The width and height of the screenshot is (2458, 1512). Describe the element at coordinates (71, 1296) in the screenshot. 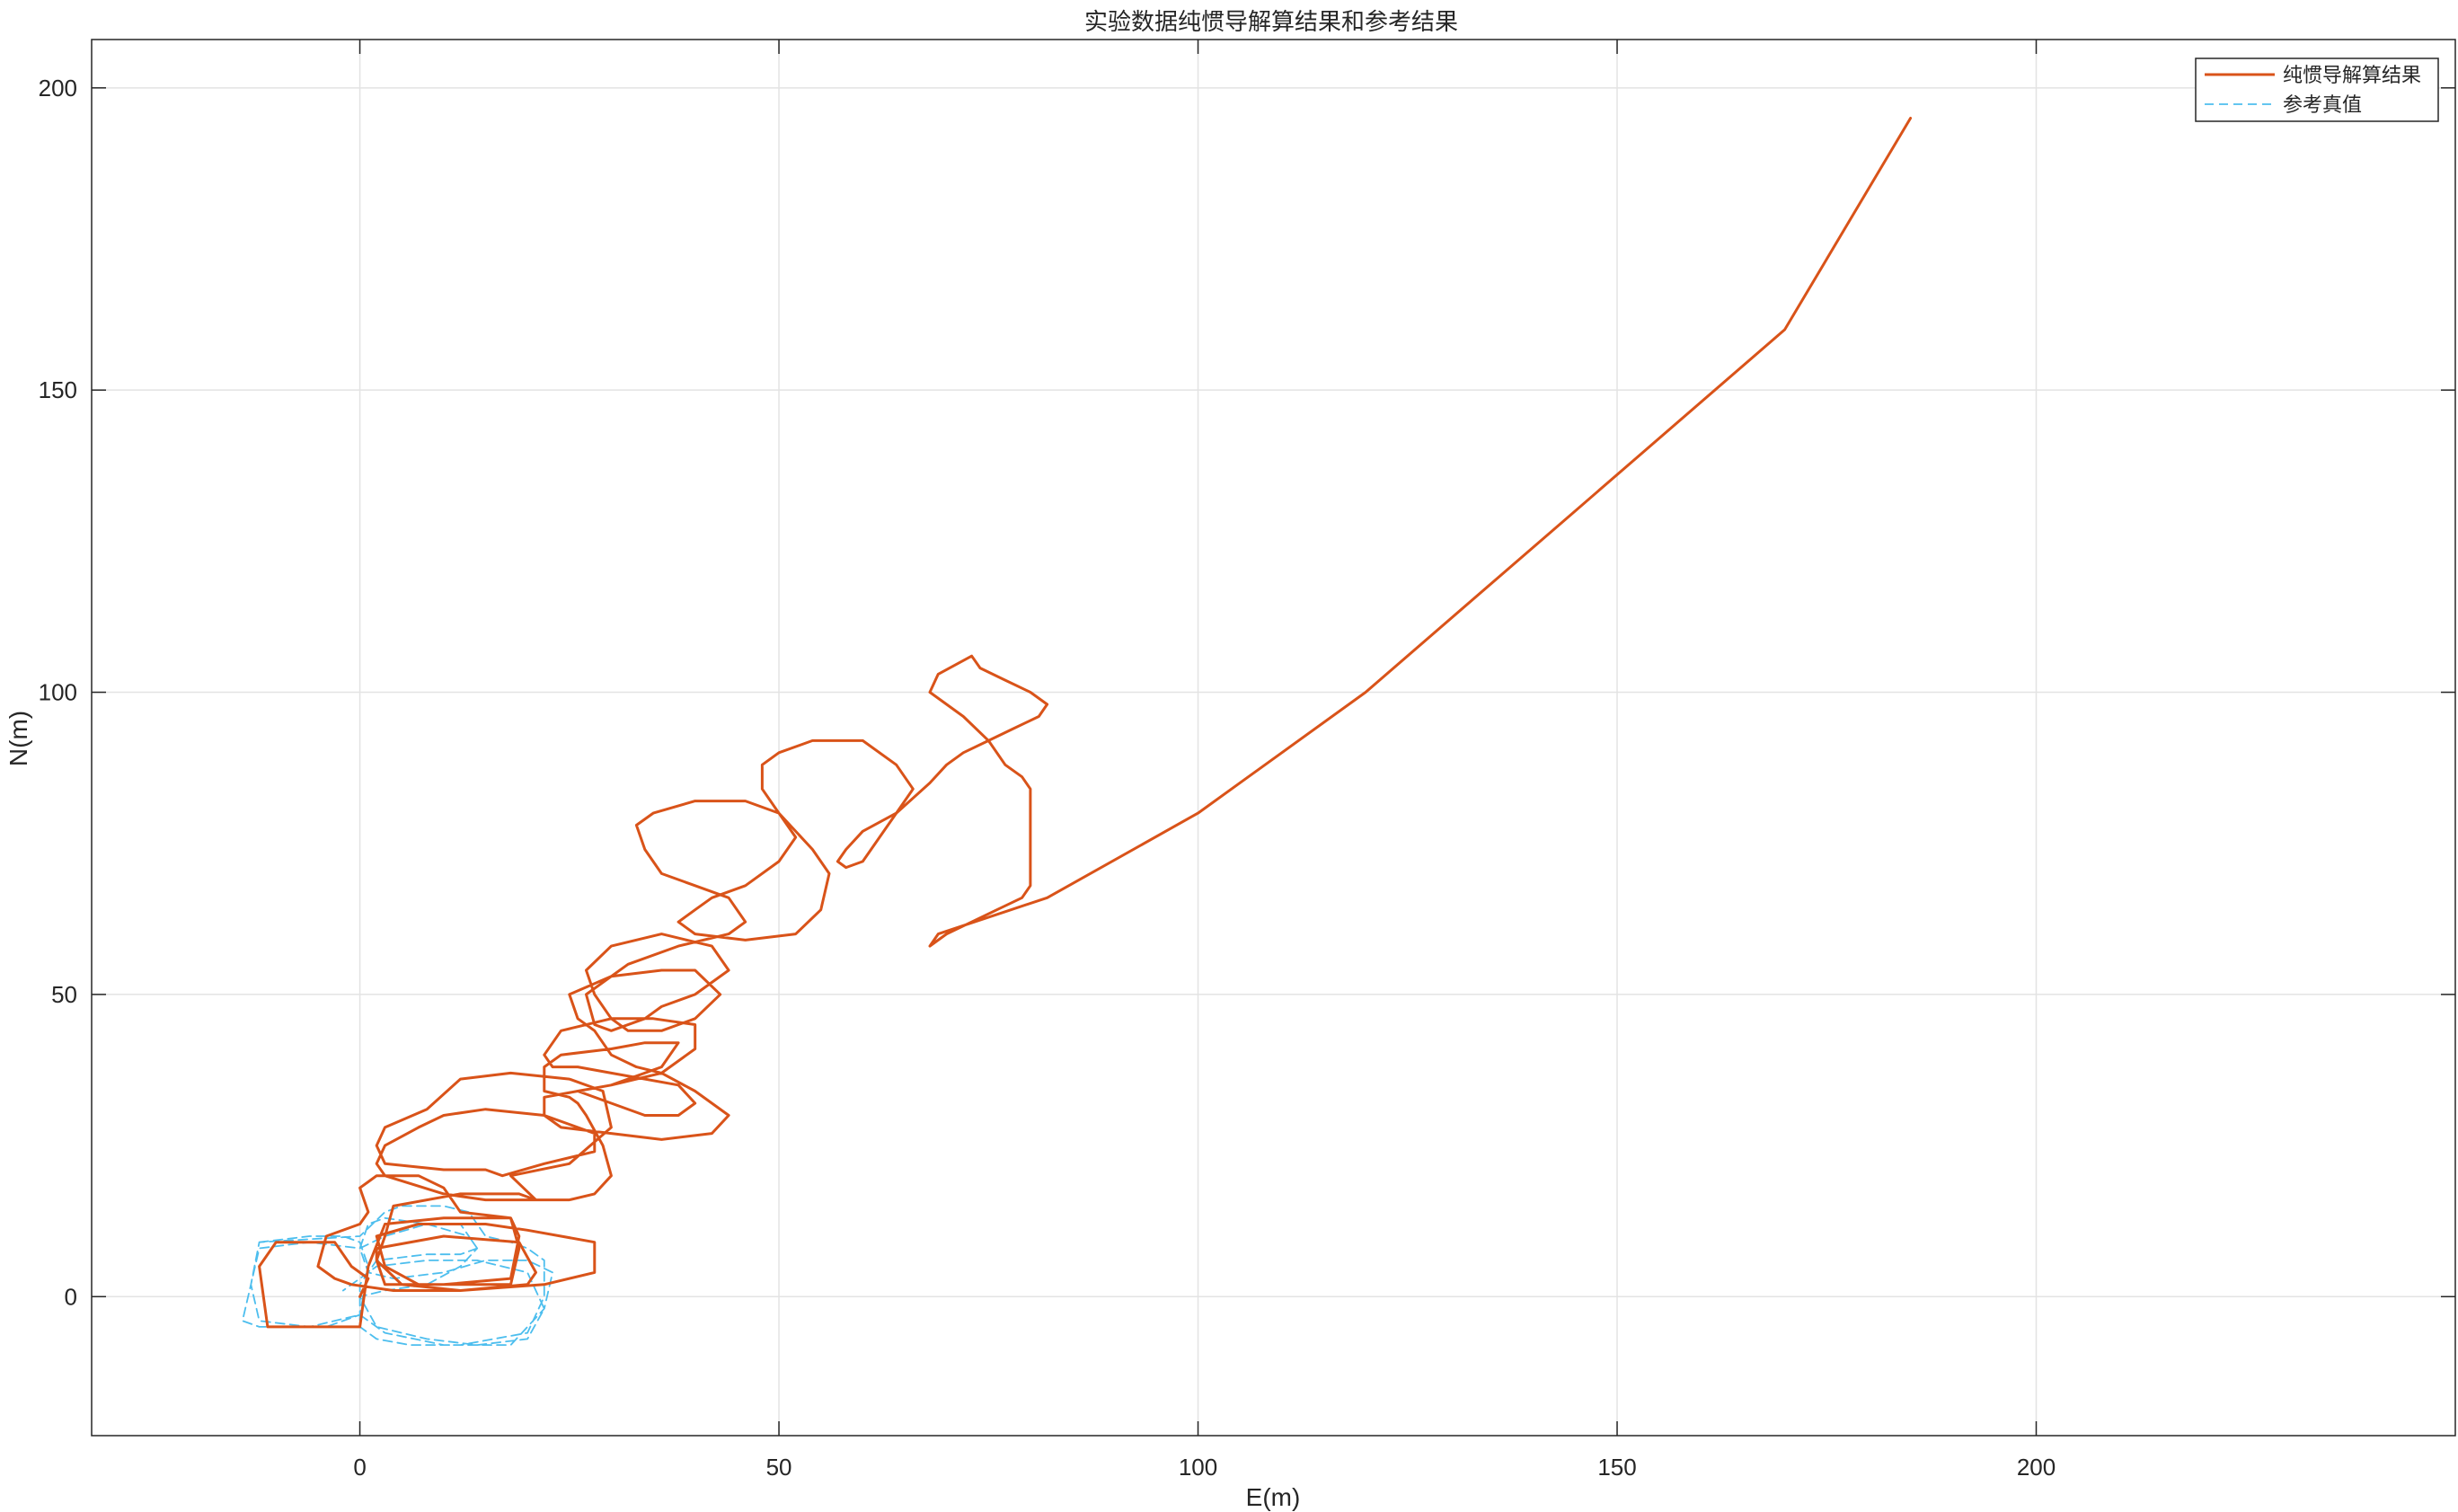

I see `y-tick-label: 0` at that location.